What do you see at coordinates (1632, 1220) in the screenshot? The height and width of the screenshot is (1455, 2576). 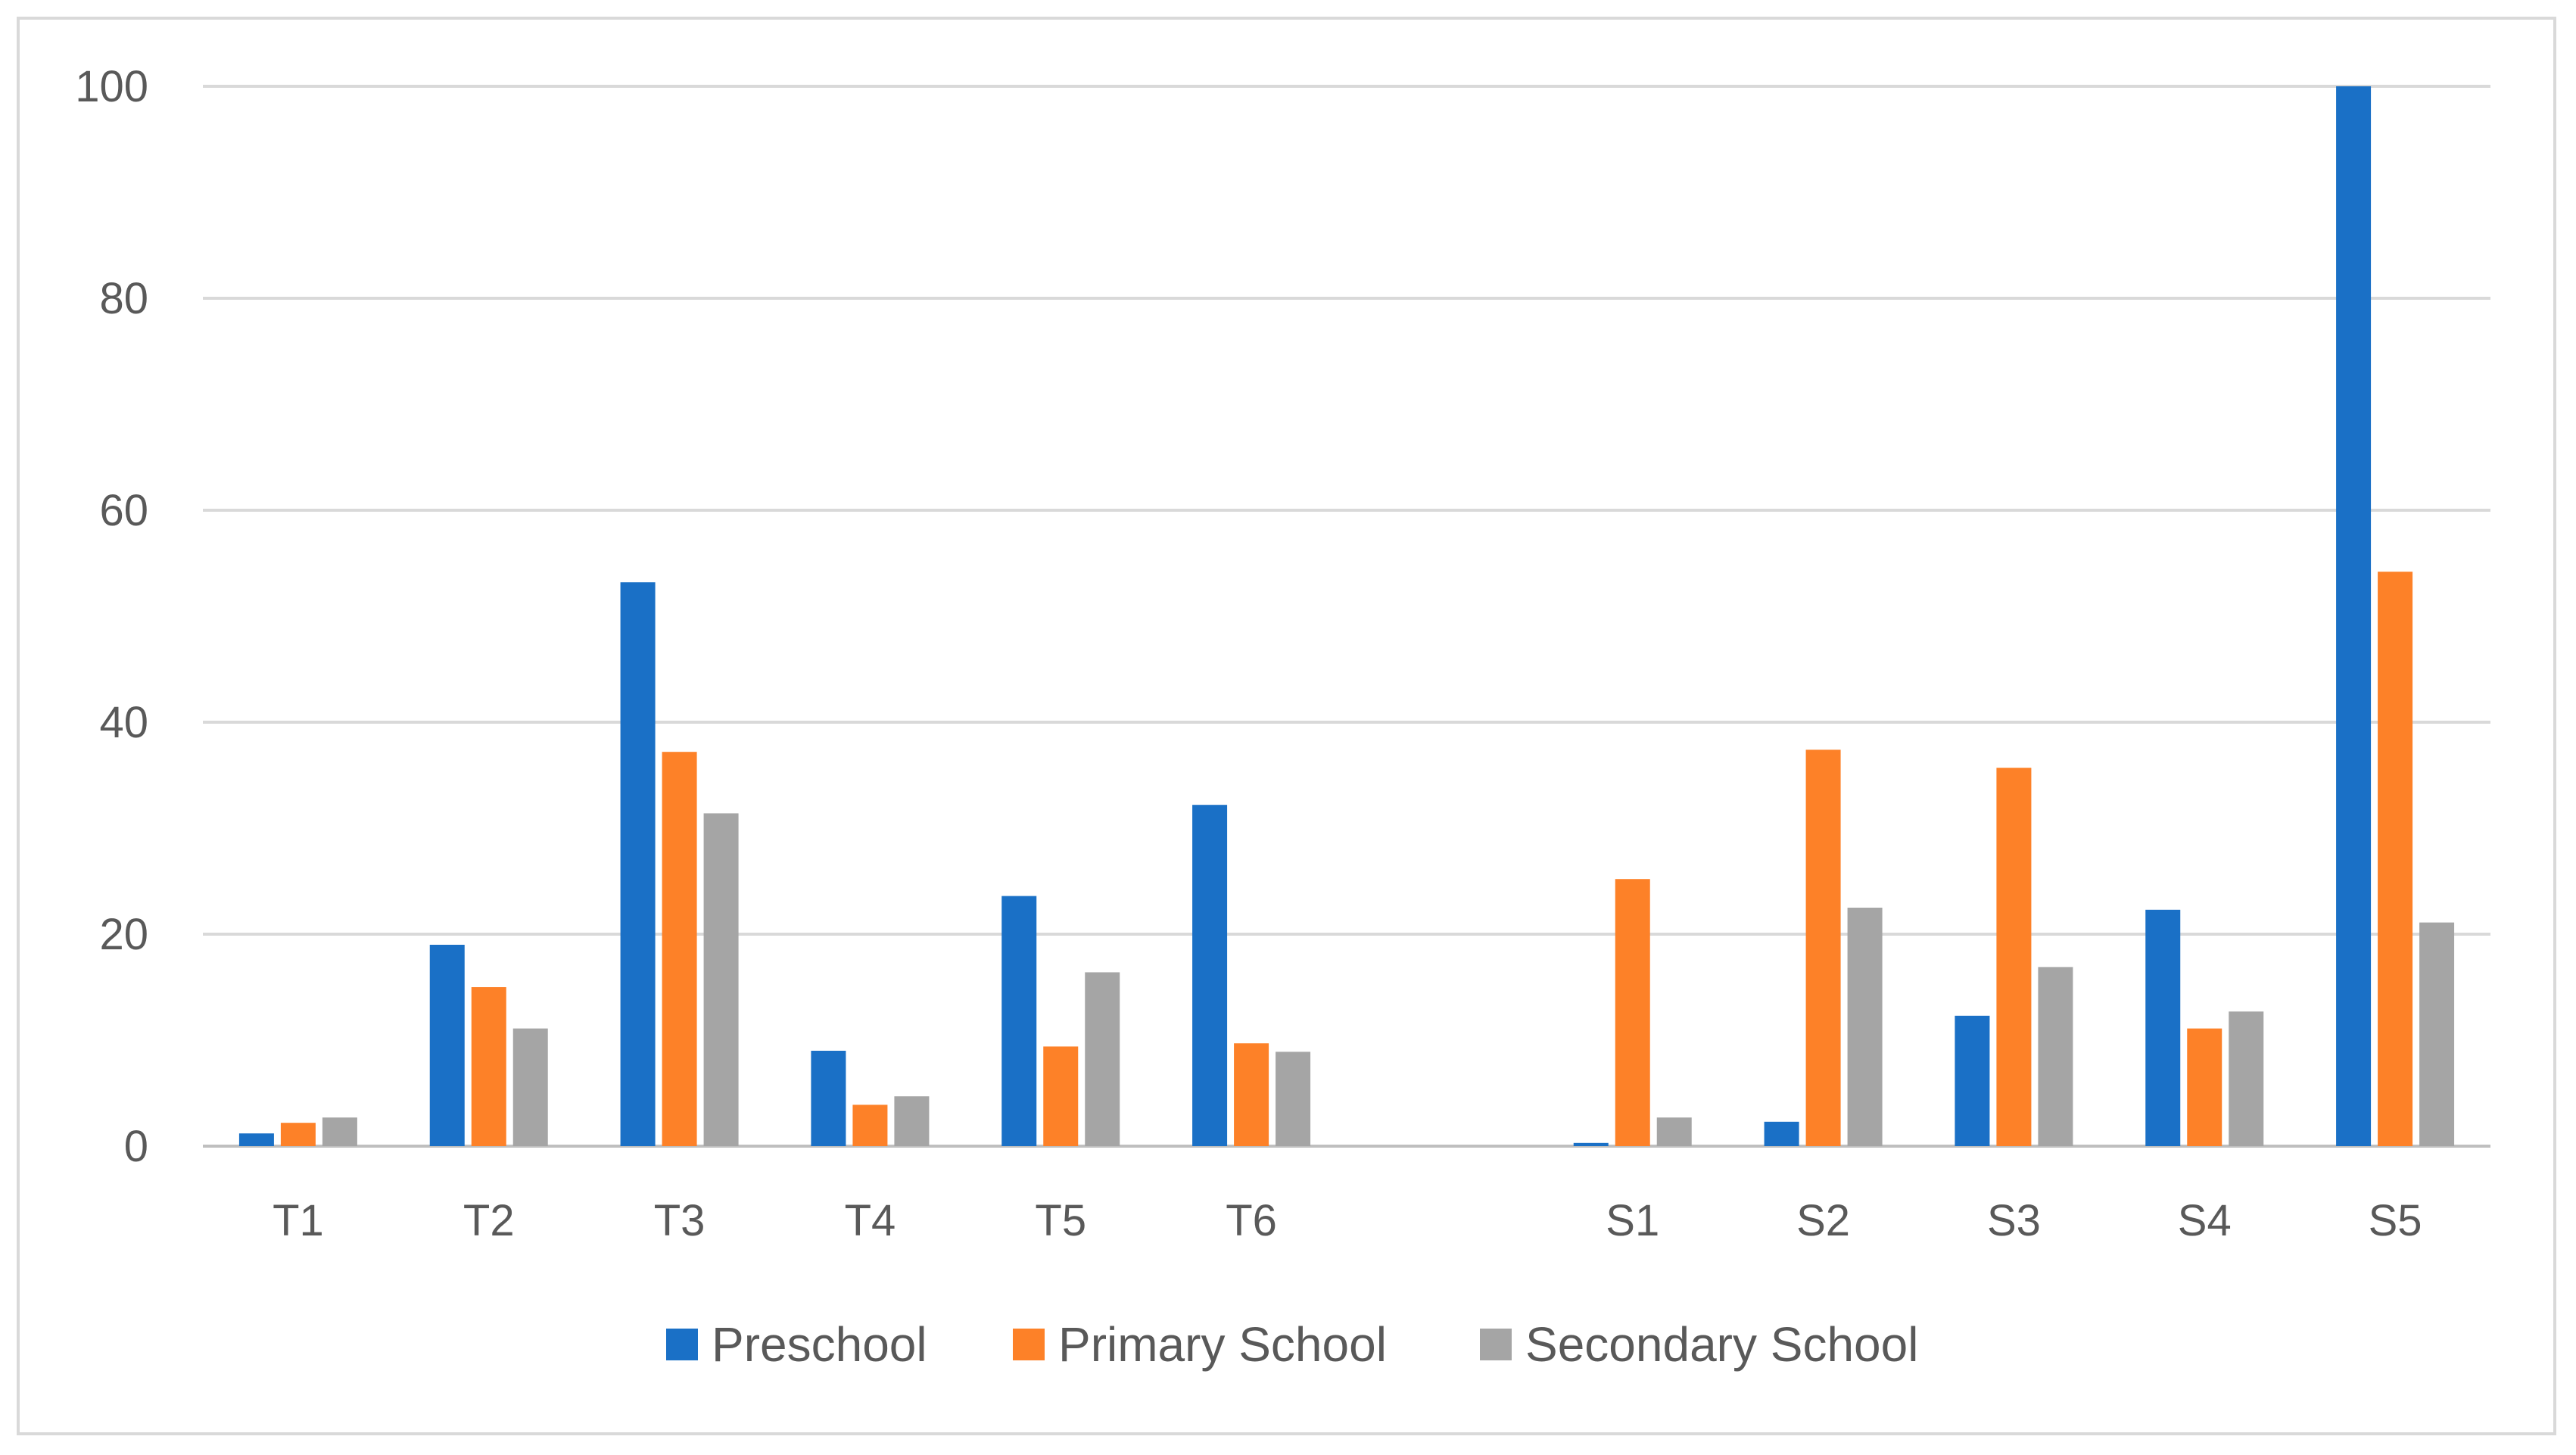 I see `x-tick-label: S1` at bounding box center [1632, 1220].